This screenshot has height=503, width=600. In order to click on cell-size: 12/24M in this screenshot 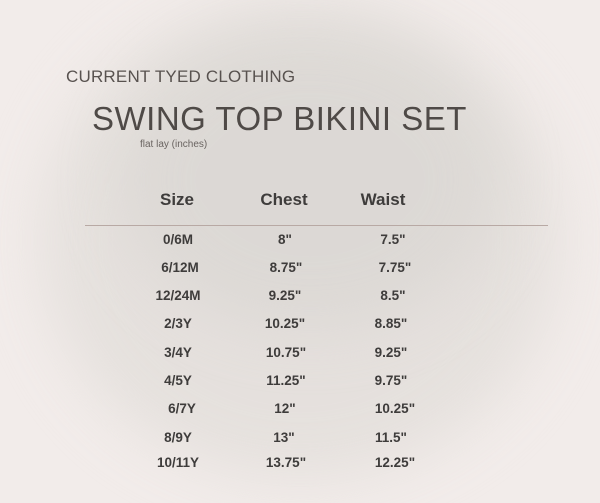, I will do `click(178, 295)`.